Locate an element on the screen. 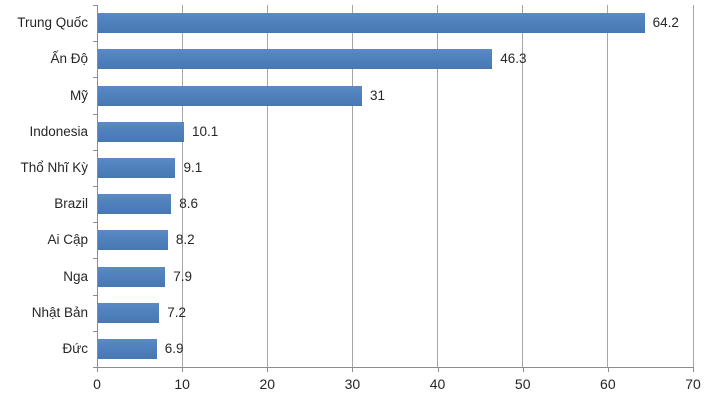 The width and height of the screenshot is (710, 402). x-tick-label: 70 is located at coordinates (693, 384).